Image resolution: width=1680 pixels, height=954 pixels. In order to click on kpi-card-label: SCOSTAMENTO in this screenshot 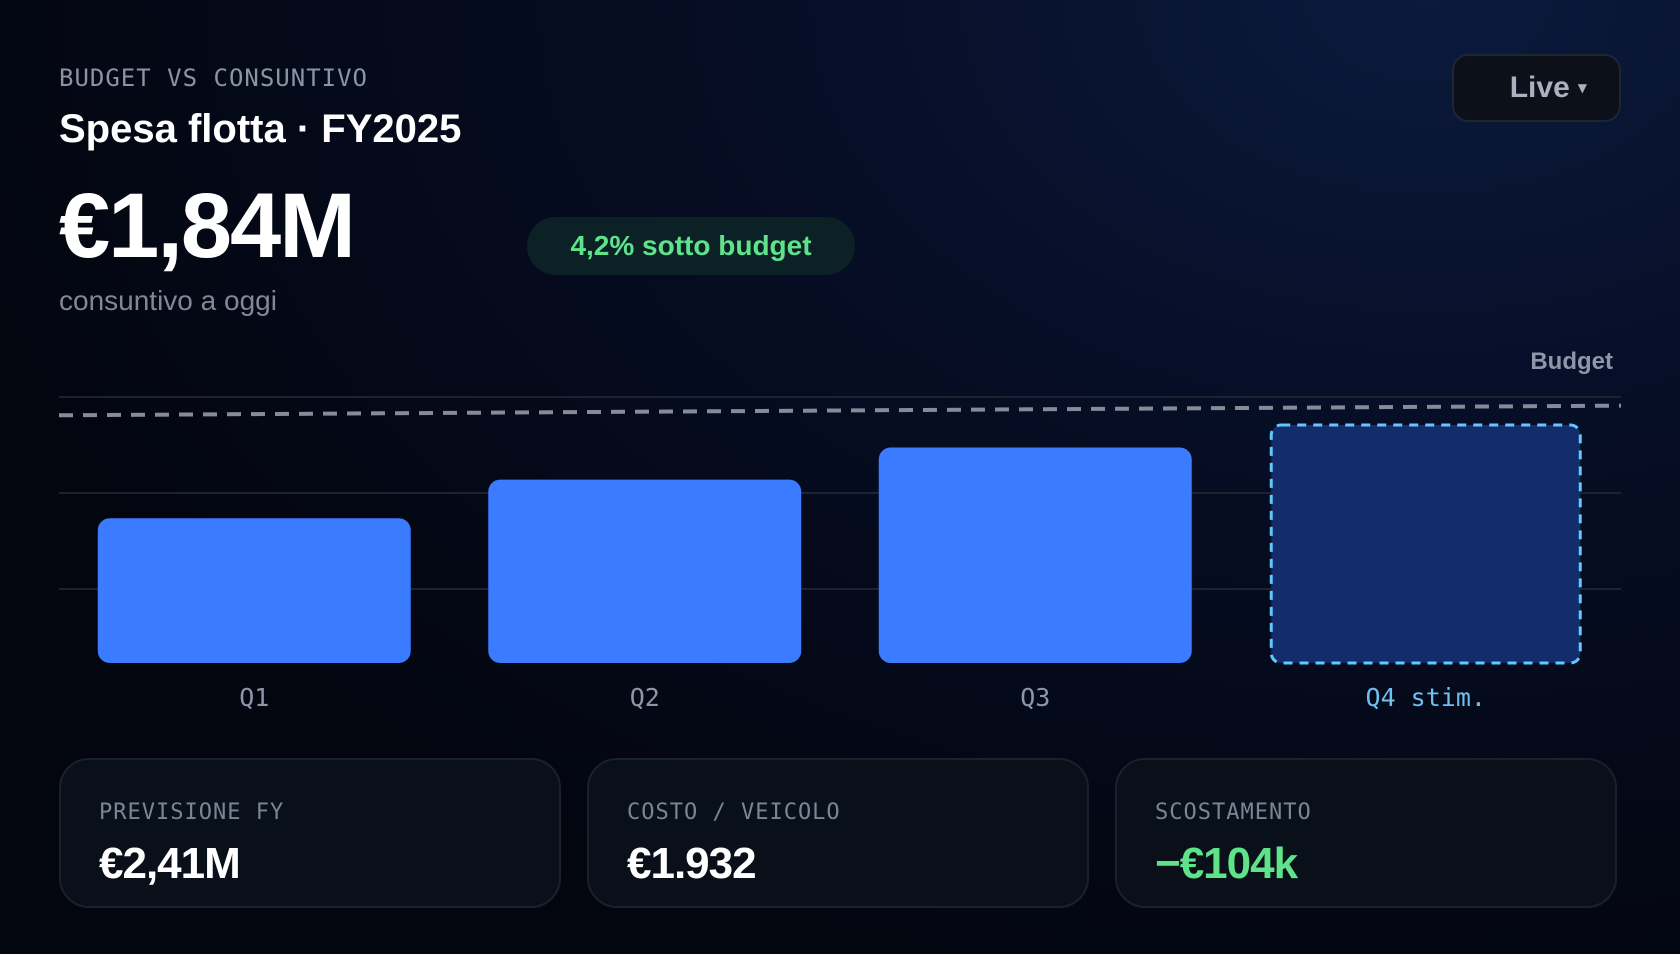, I will do `click(1233, 812)`.